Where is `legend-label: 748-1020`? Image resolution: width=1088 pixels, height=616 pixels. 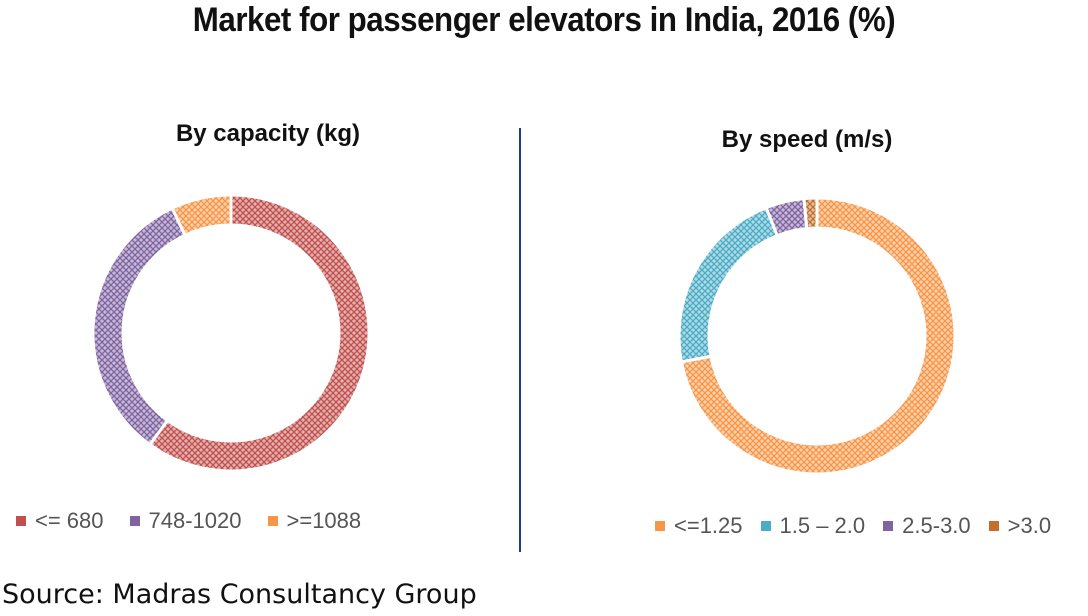
legend-label: 748-1020 is located at coordinates (195, 520).